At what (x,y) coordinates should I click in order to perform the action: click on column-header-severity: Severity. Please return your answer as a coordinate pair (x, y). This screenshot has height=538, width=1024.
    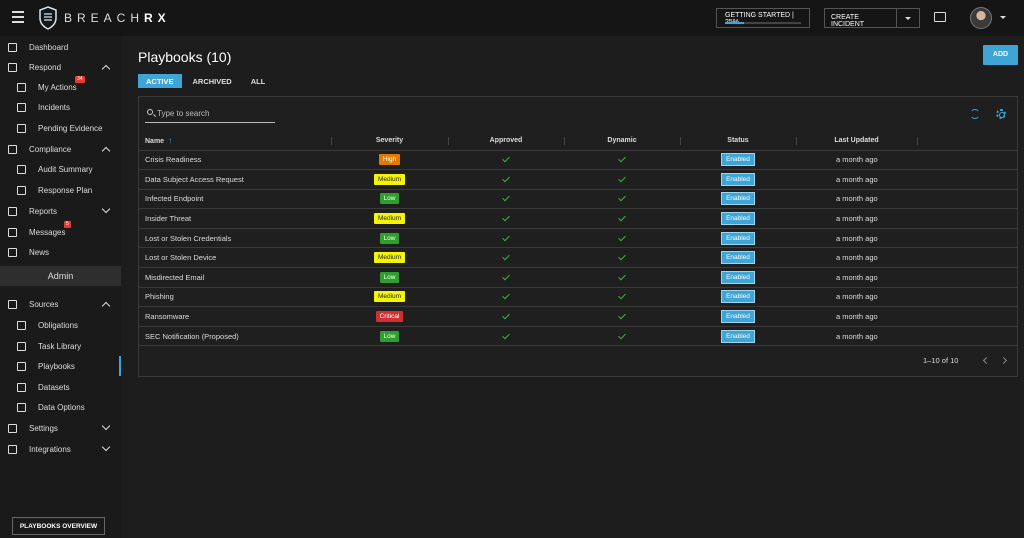
    Looking at the image, I should click on (389, 141).